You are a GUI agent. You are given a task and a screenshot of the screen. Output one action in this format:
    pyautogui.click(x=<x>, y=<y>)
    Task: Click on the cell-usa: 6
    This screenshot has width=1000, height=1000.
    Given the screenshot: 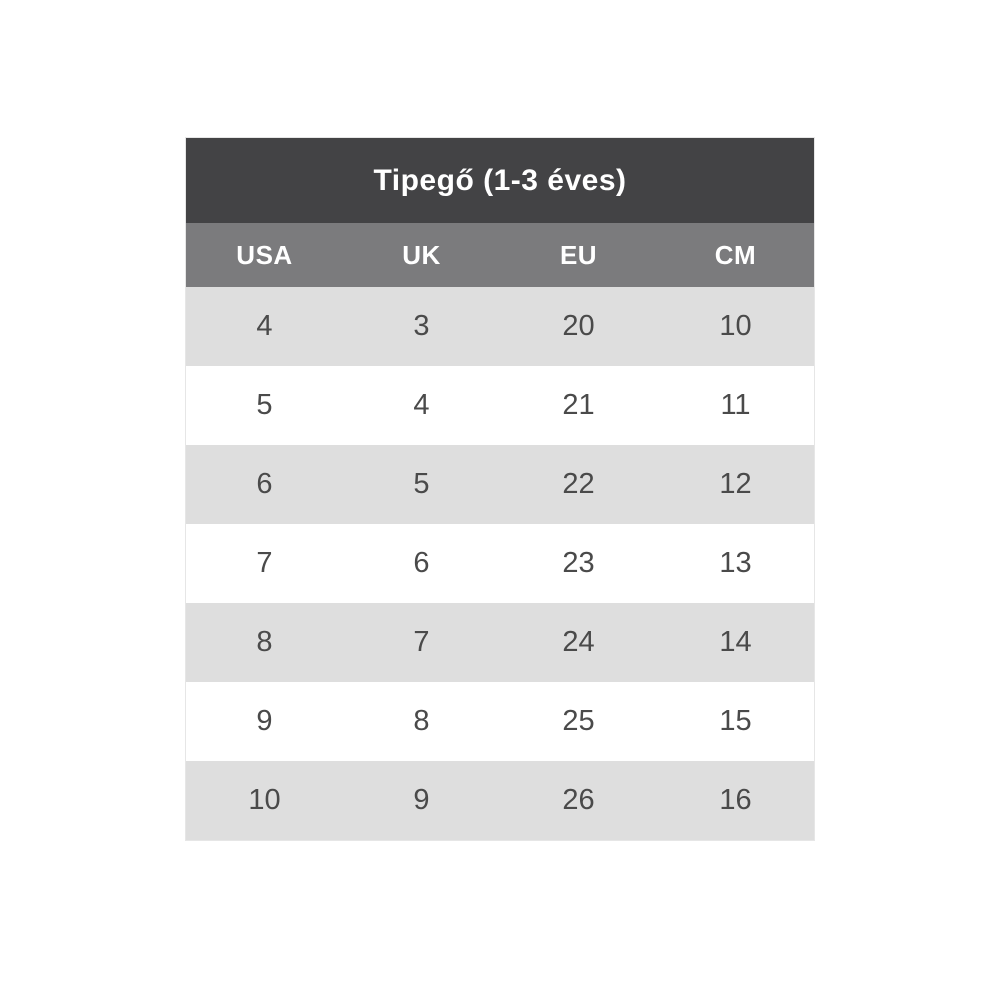 What is the action you would take?
    pyautogui.click(x=264, y=484)
    